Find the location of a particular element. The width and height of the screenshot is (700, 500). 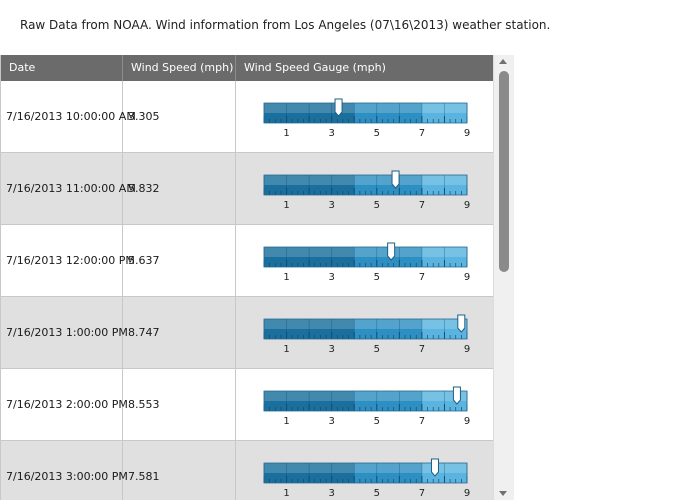

date-text: 7/16/2013 1:00:00 PM is located at coordinates (67, 332).